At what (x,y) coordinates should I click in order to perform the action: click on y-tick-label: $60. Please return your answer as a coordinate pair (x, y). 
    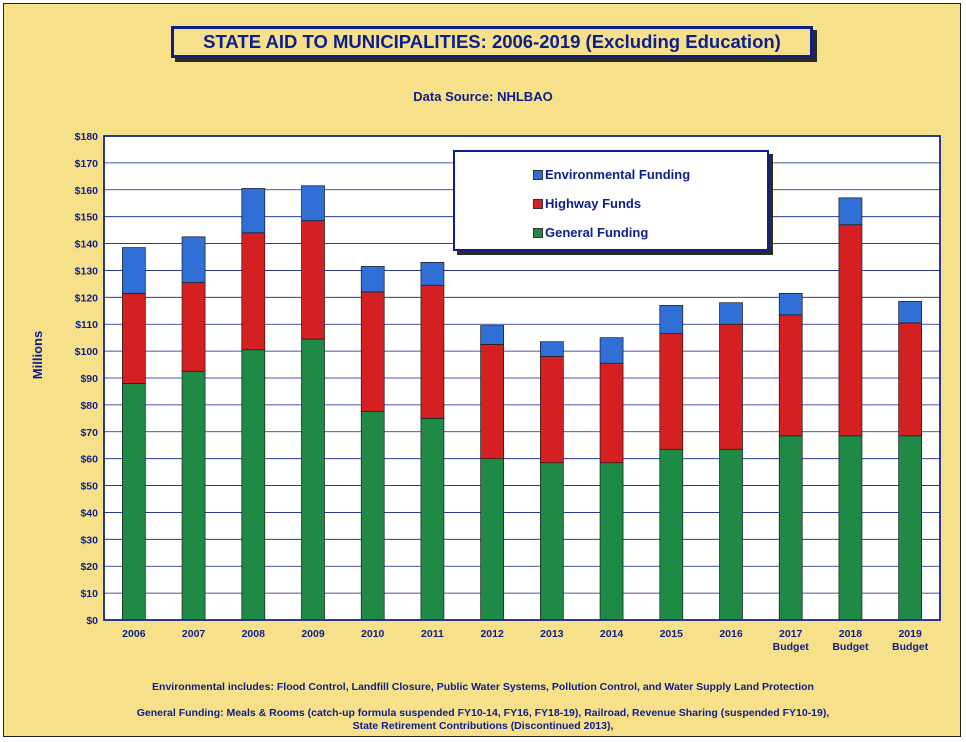
    Looking at the image, I should click on (89, 460).